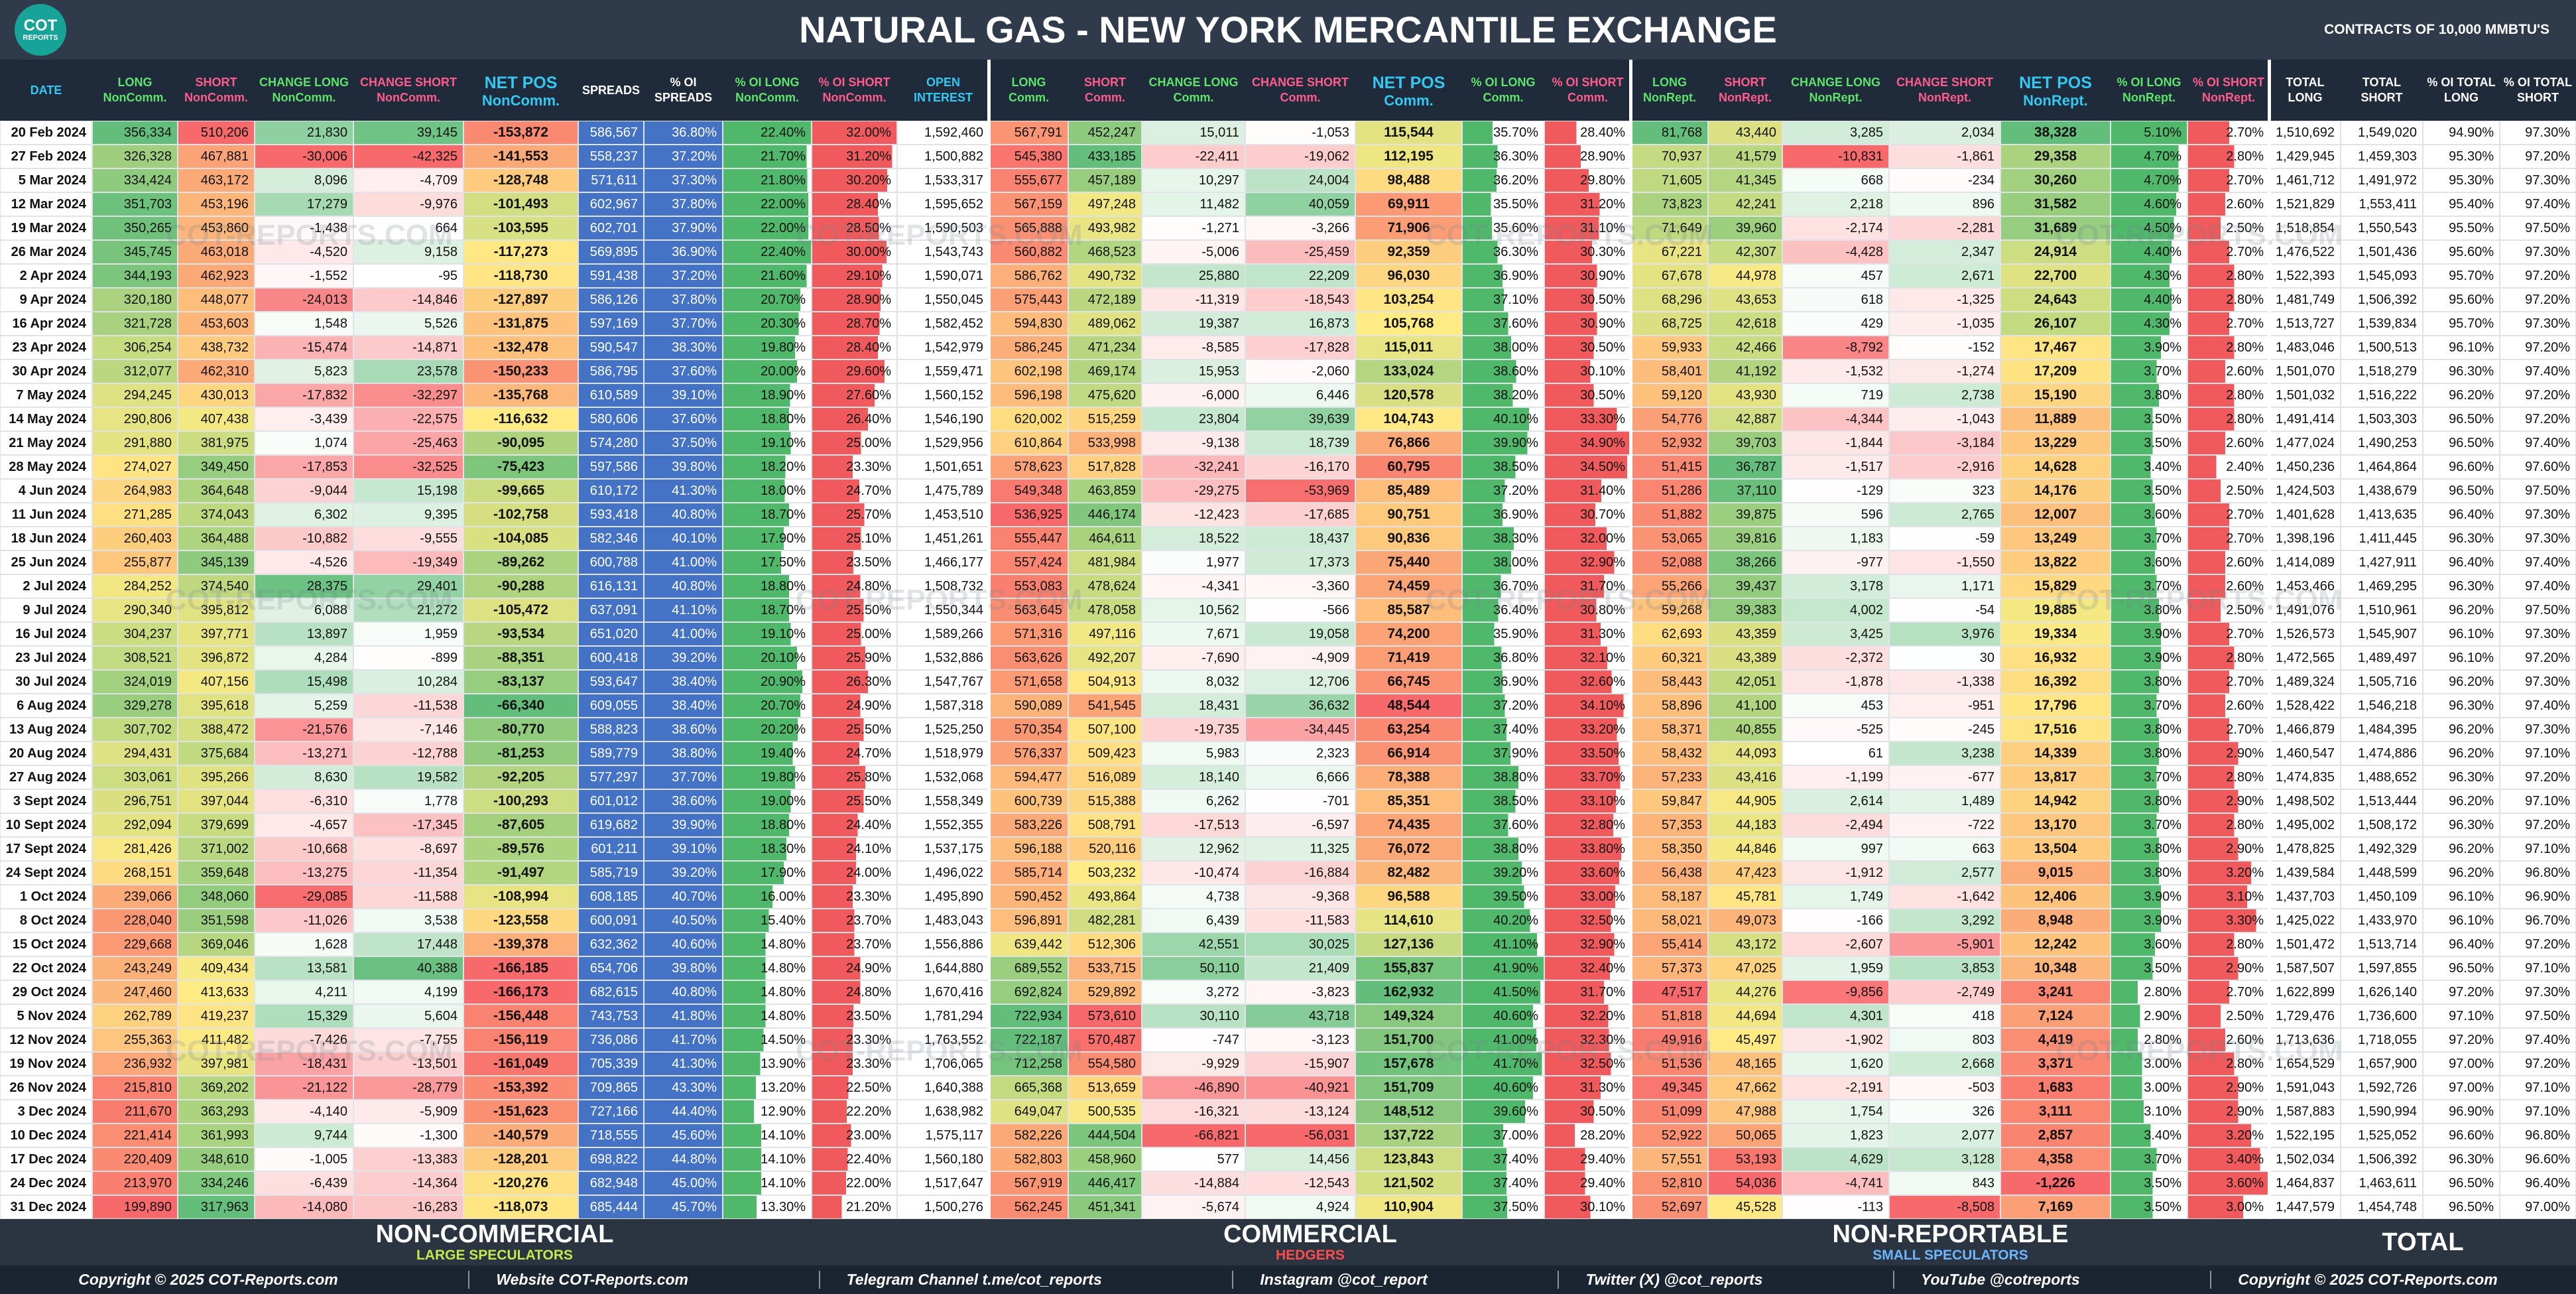  Describe the element at coordinates (1669, 228) in the screenshot. I see `data-cell: 71,649` at that location.